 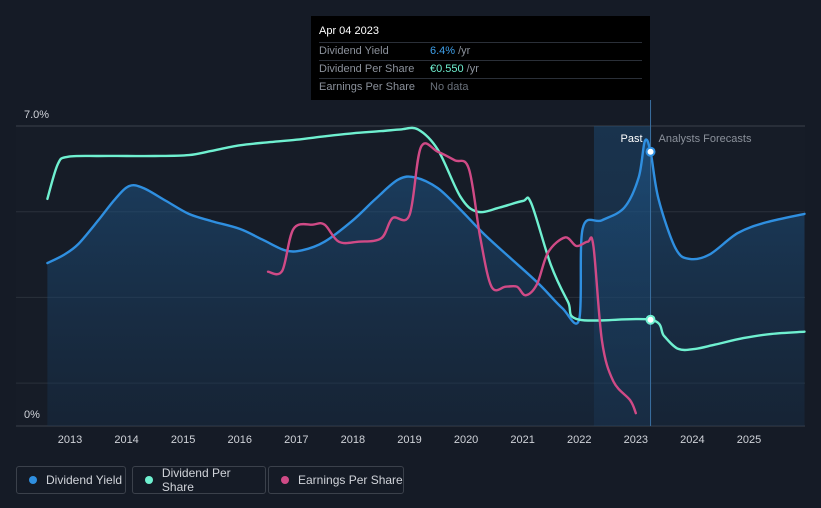 What do you see at coordinates (692, 440) in the screenshot?
I see `x-tick-label: 2024` at bounding box center [692, 440].